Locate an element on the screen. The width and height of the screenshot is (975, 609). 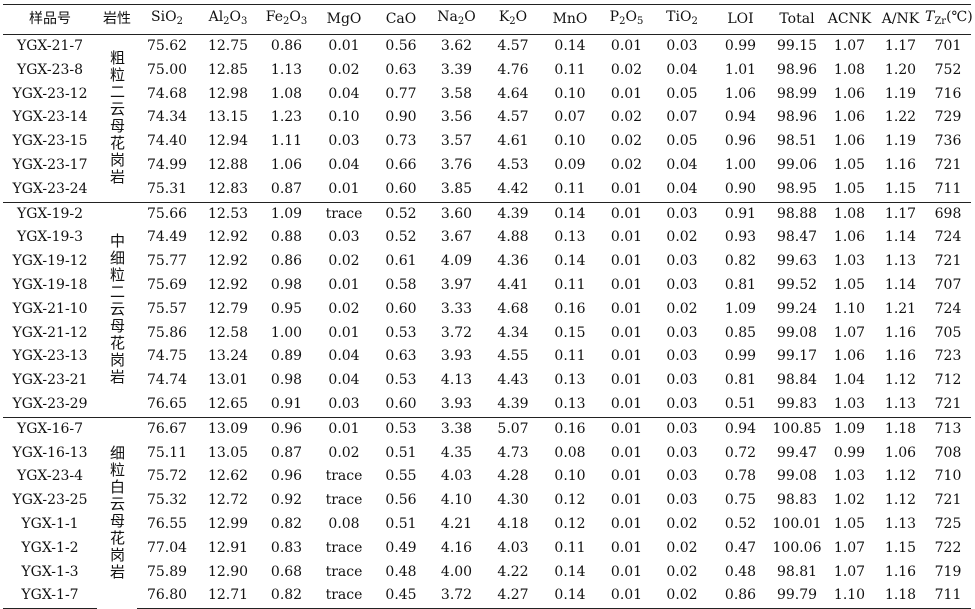
sample-id-cell: YGX-23-29 is located at coordinates (50, 403).